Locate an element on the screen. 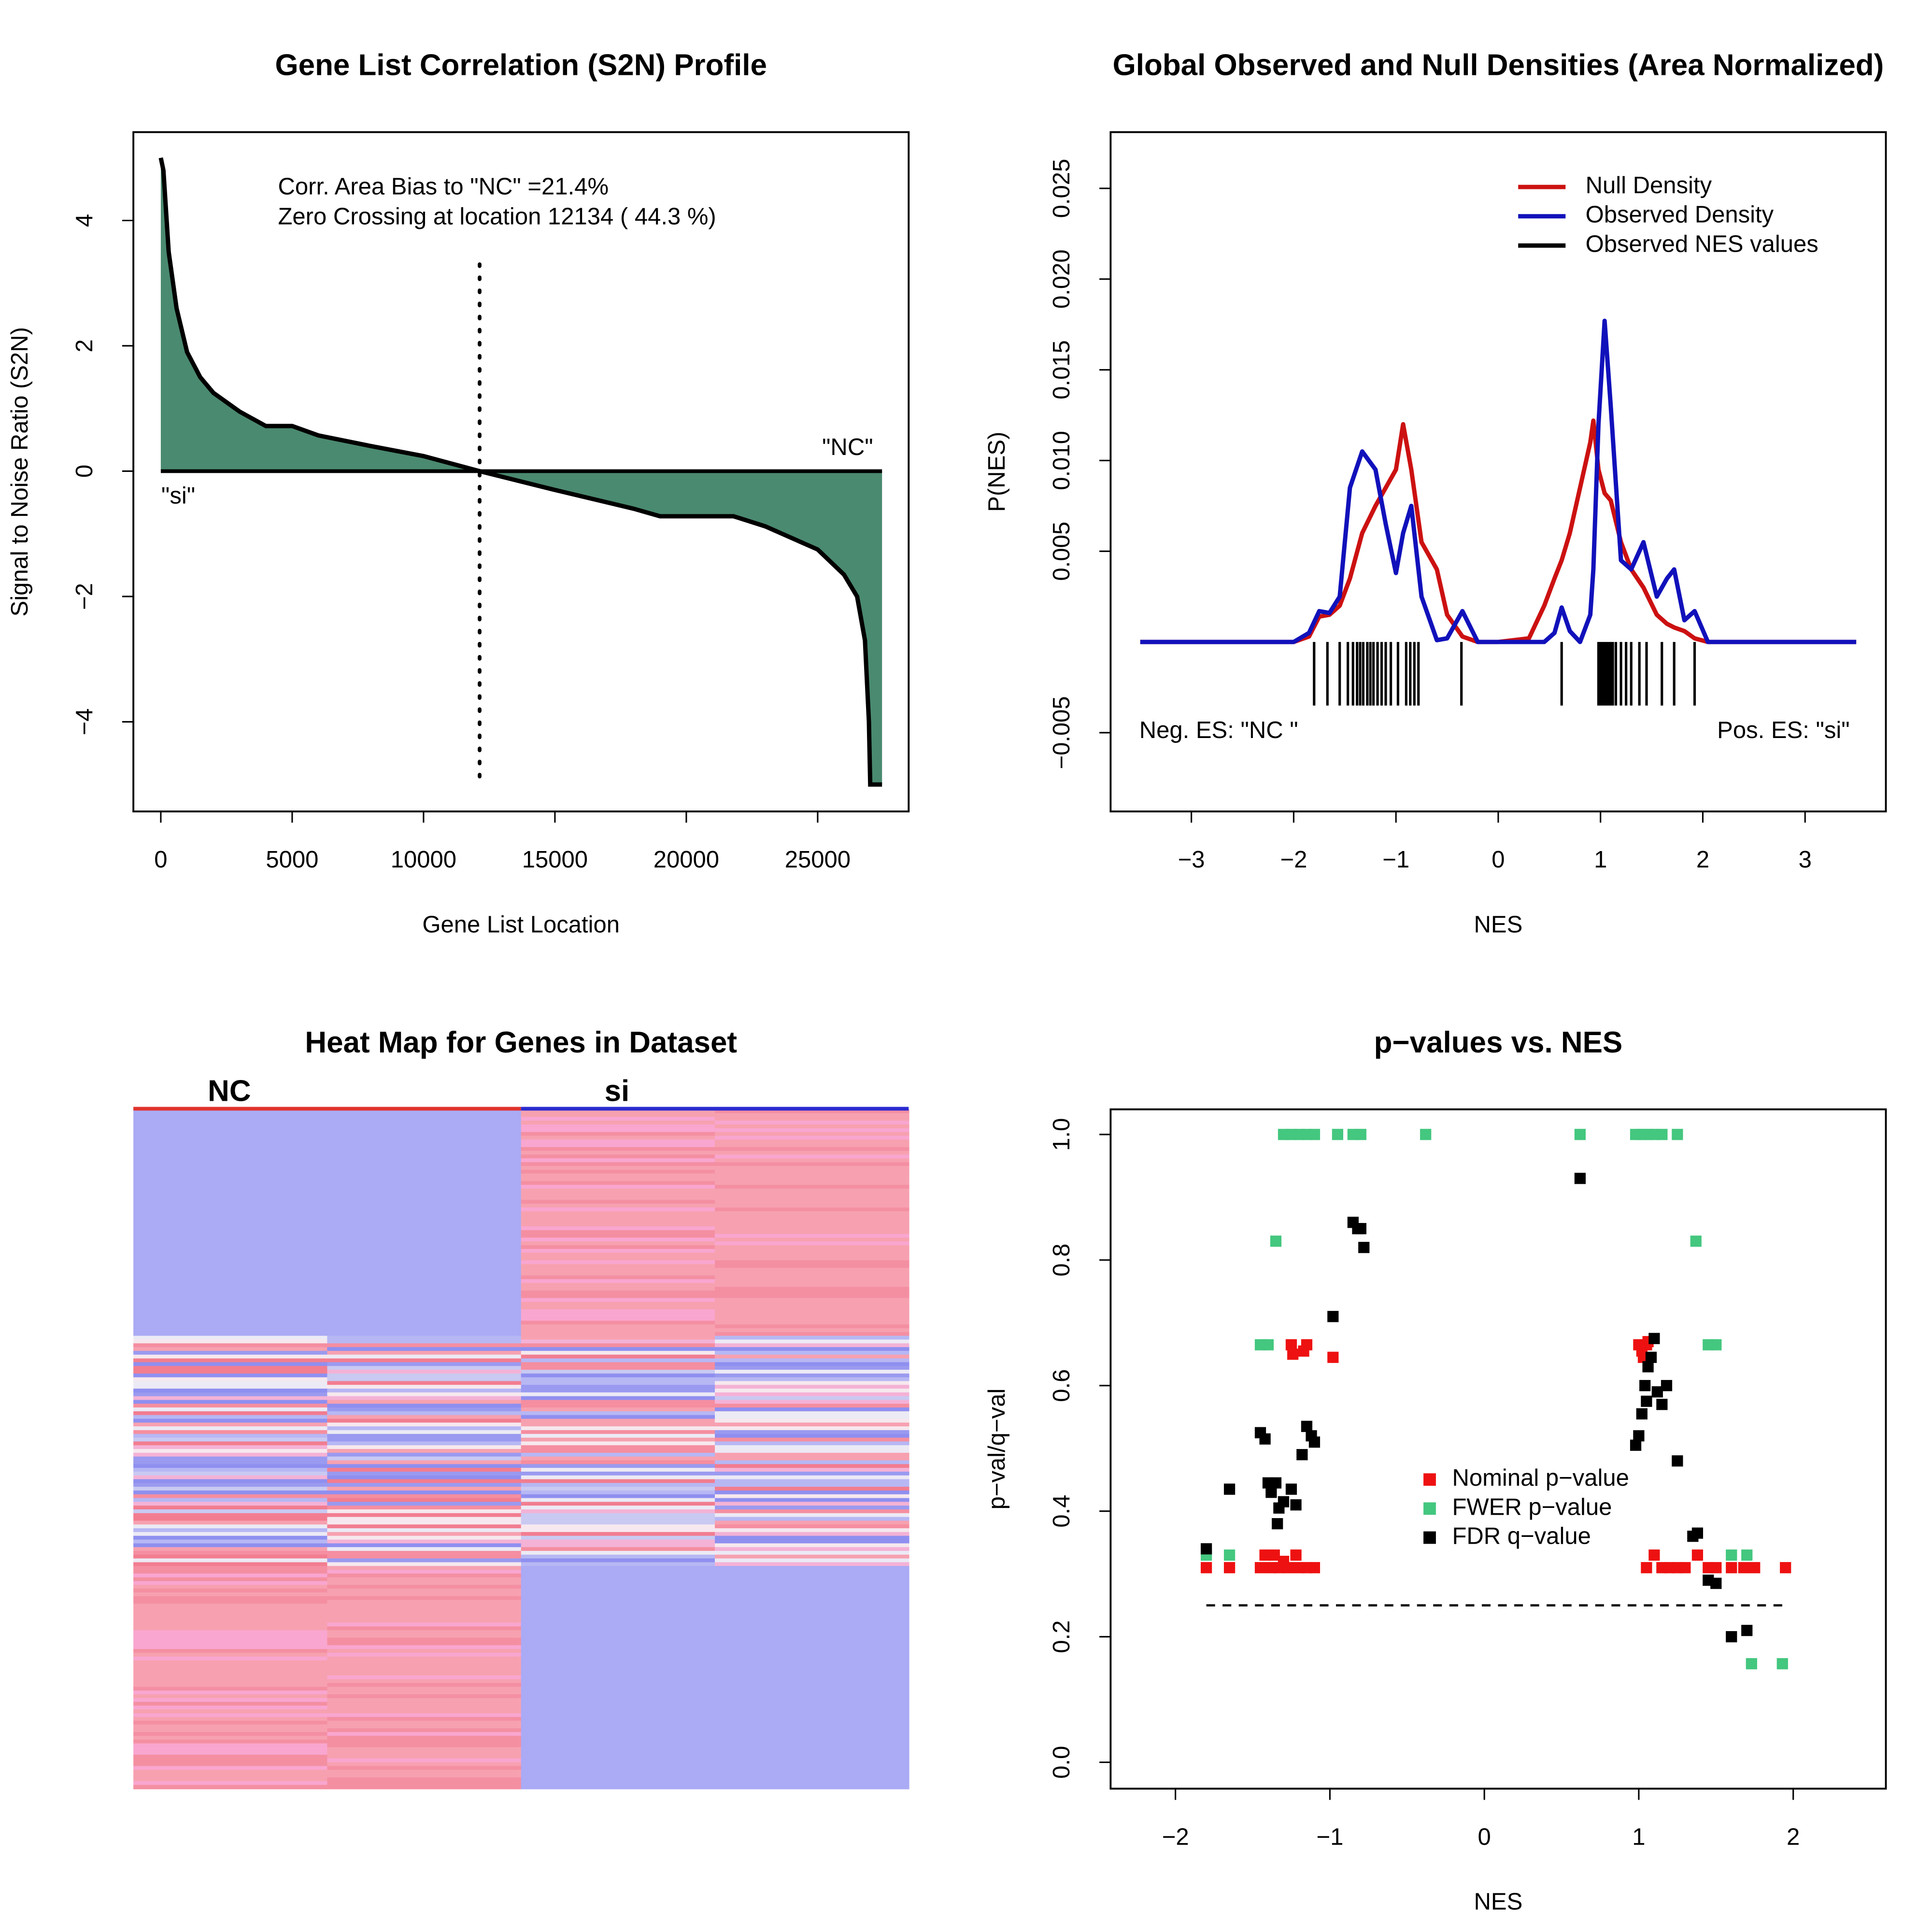 This screenshot has width=1932, height=1932. x-tick-label: 0 is located at coordinates (160, 860).